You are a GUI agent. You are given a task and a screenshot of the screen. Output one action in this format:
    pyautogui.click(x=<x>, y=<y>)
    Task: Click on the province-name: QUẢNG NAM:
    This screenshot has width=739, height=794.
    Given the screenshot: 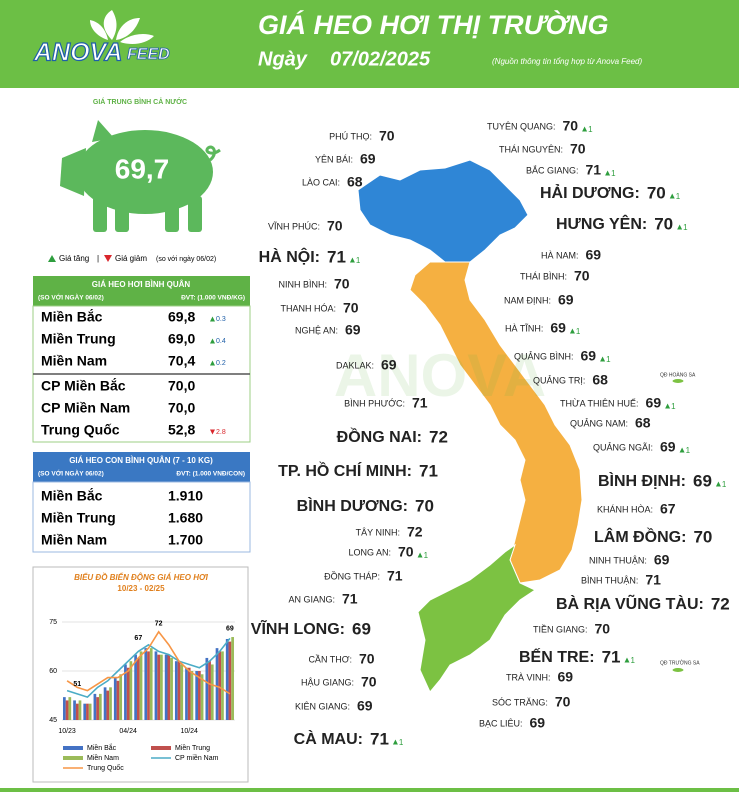 What is the action you would take?
    pyautogui.click(x=599, y=422)
    